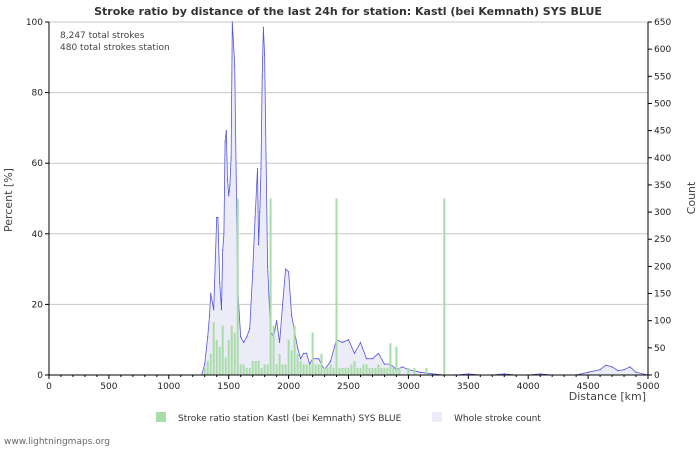 The width and height of the screenshot is (700, 450). I want to click on y-left-tick-label-3: 60, so click(38, 164).